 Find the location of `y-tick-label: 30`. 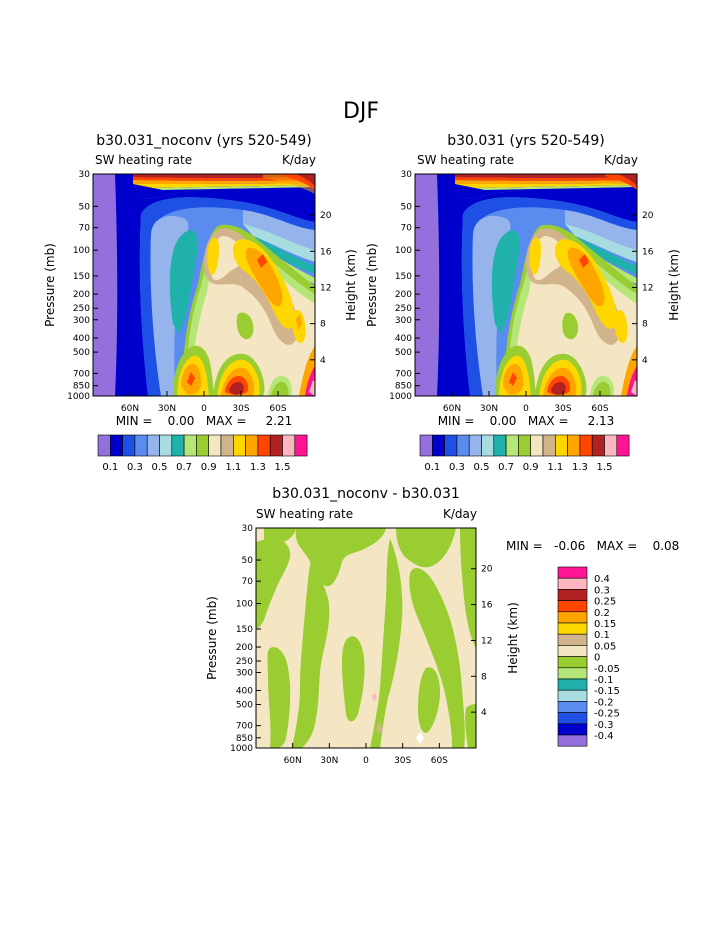

y-tick-label: 30 is located at coordinates (407, 175).